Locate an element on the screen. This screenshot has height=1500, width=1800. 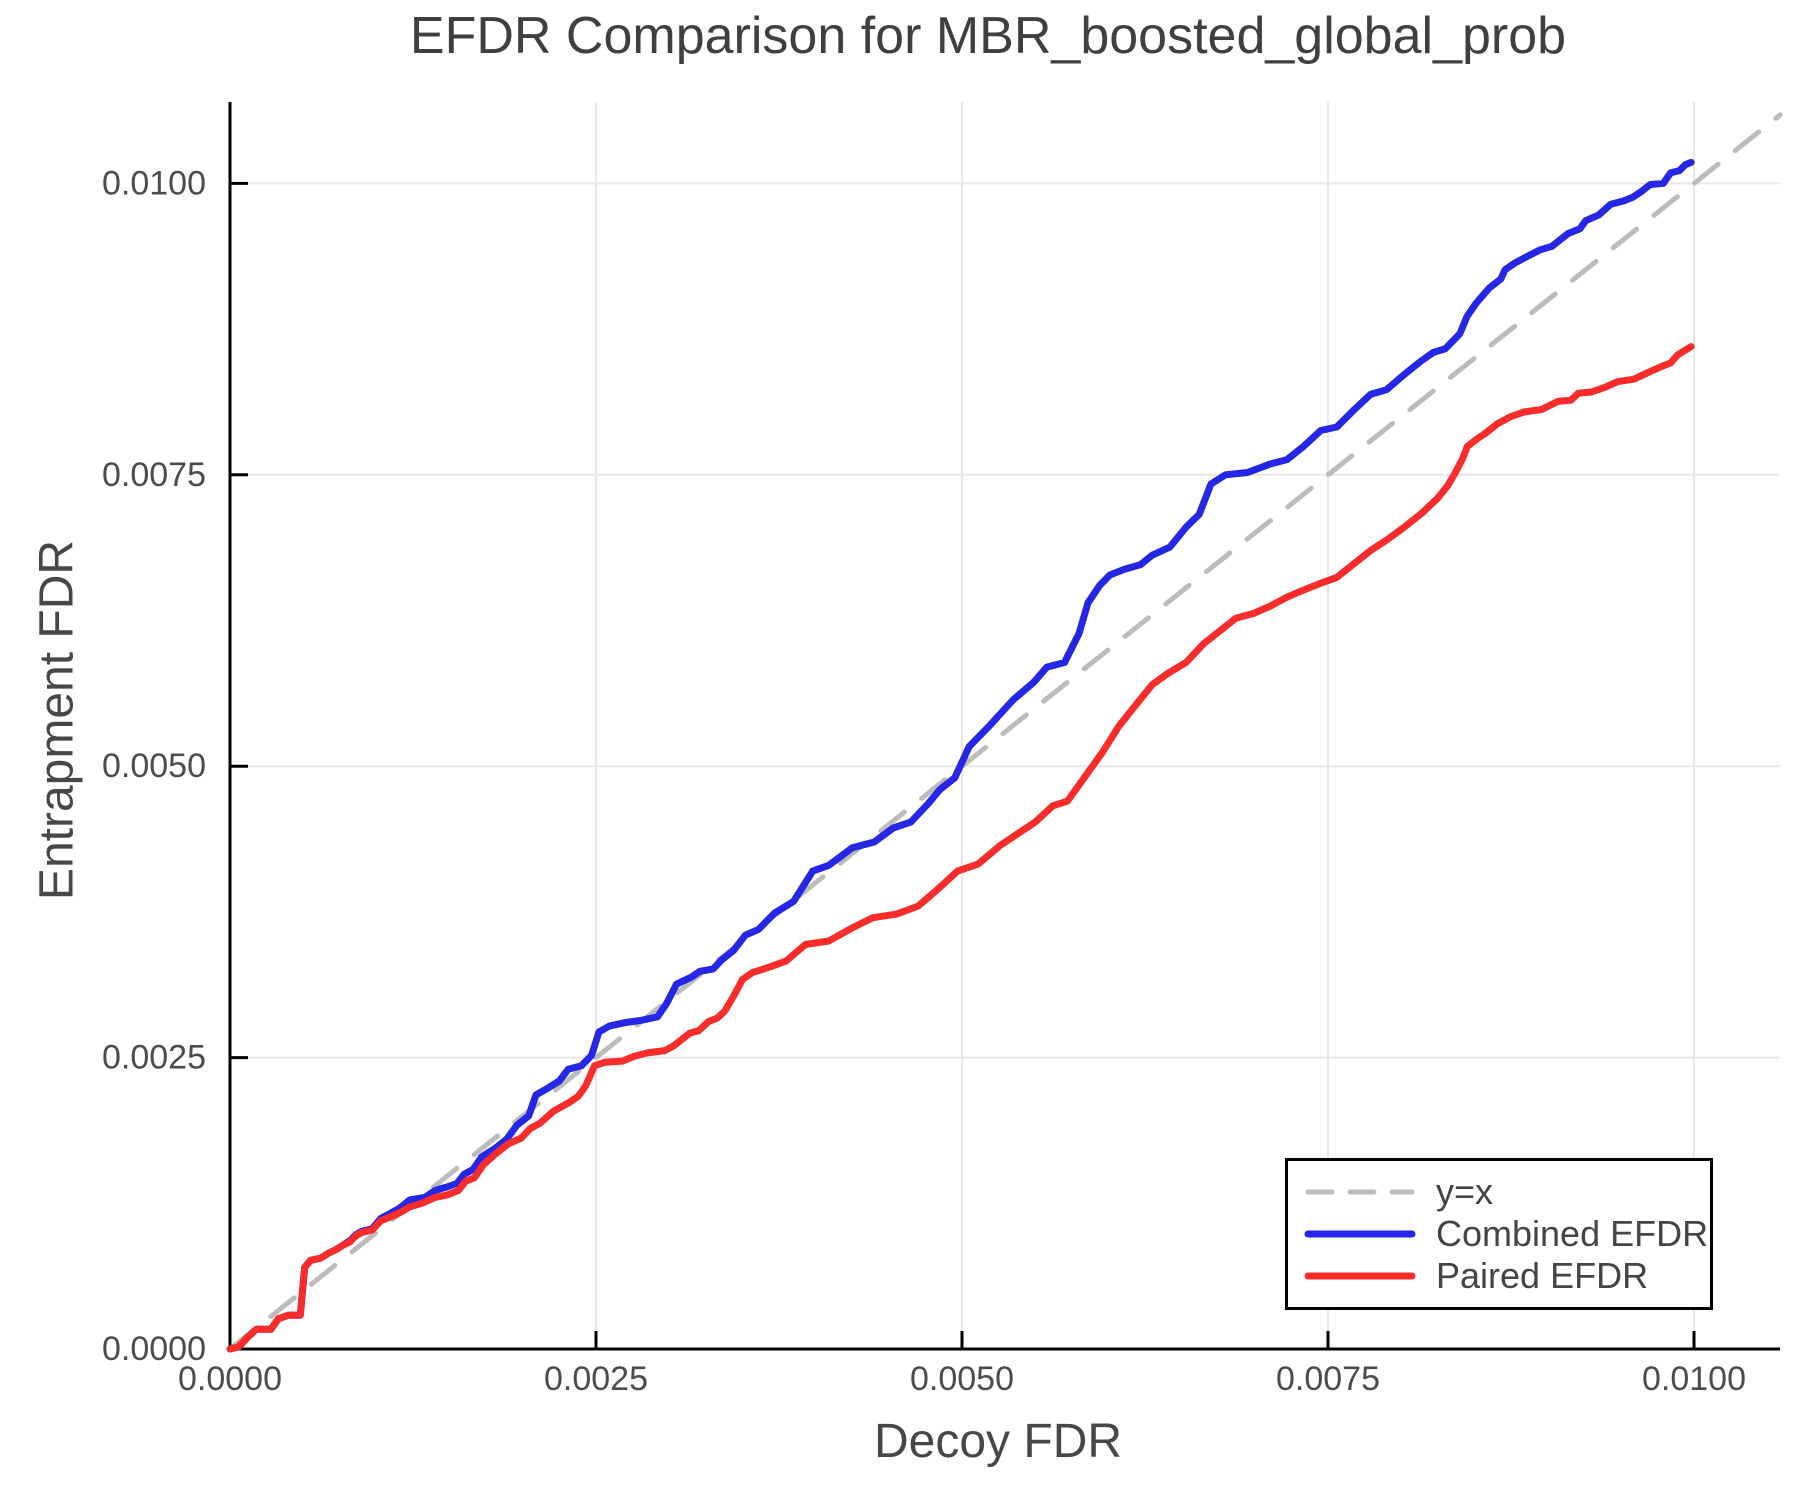
x-tick-label: 0.0100 is located at coordinates (1694, 1379).